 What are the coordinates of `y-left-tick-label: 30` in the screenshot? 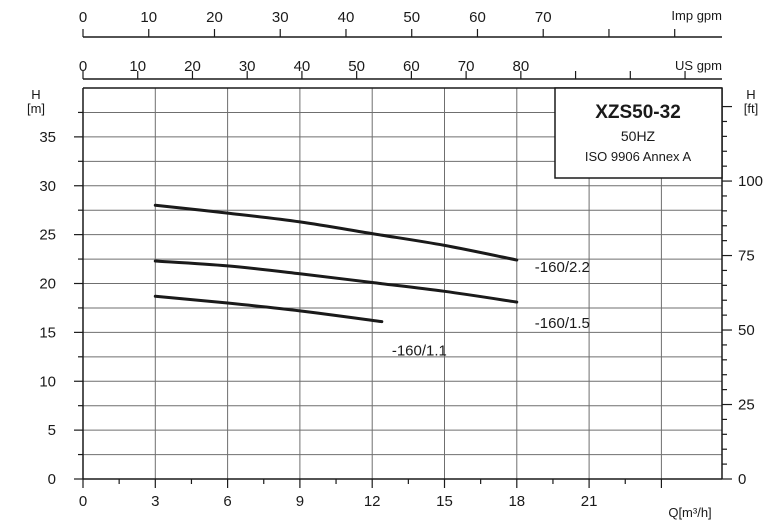 It's located at (47, 186).